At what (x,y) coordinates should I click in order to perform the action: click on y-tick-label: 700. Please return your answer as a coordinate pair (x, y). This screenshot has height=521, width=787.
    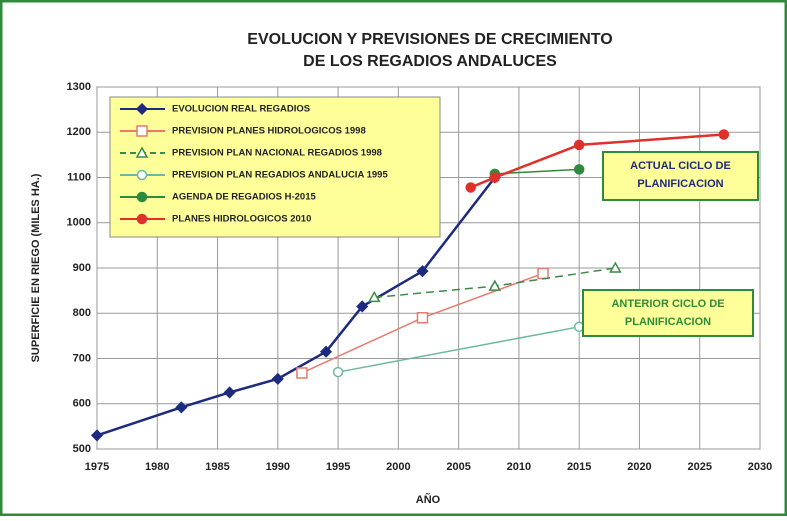
    Looking at the image, I should click on (82, 358).